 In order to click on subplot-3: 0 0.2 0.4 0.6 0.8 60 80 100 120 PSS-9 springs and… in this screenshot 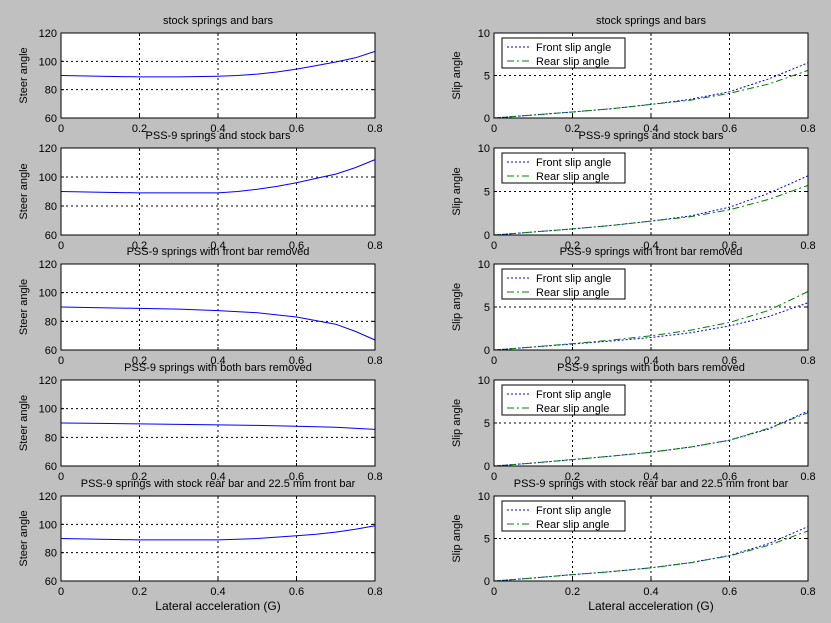, I will do `click(200, 191)`.